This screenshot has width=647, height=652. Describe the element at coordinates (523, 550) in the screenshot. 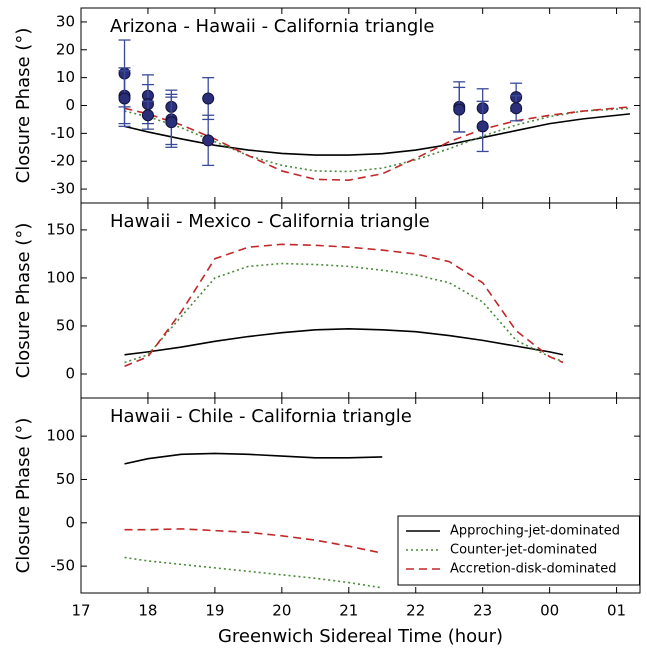

I see `legend-label: Counter-jet-dominated` at that location.